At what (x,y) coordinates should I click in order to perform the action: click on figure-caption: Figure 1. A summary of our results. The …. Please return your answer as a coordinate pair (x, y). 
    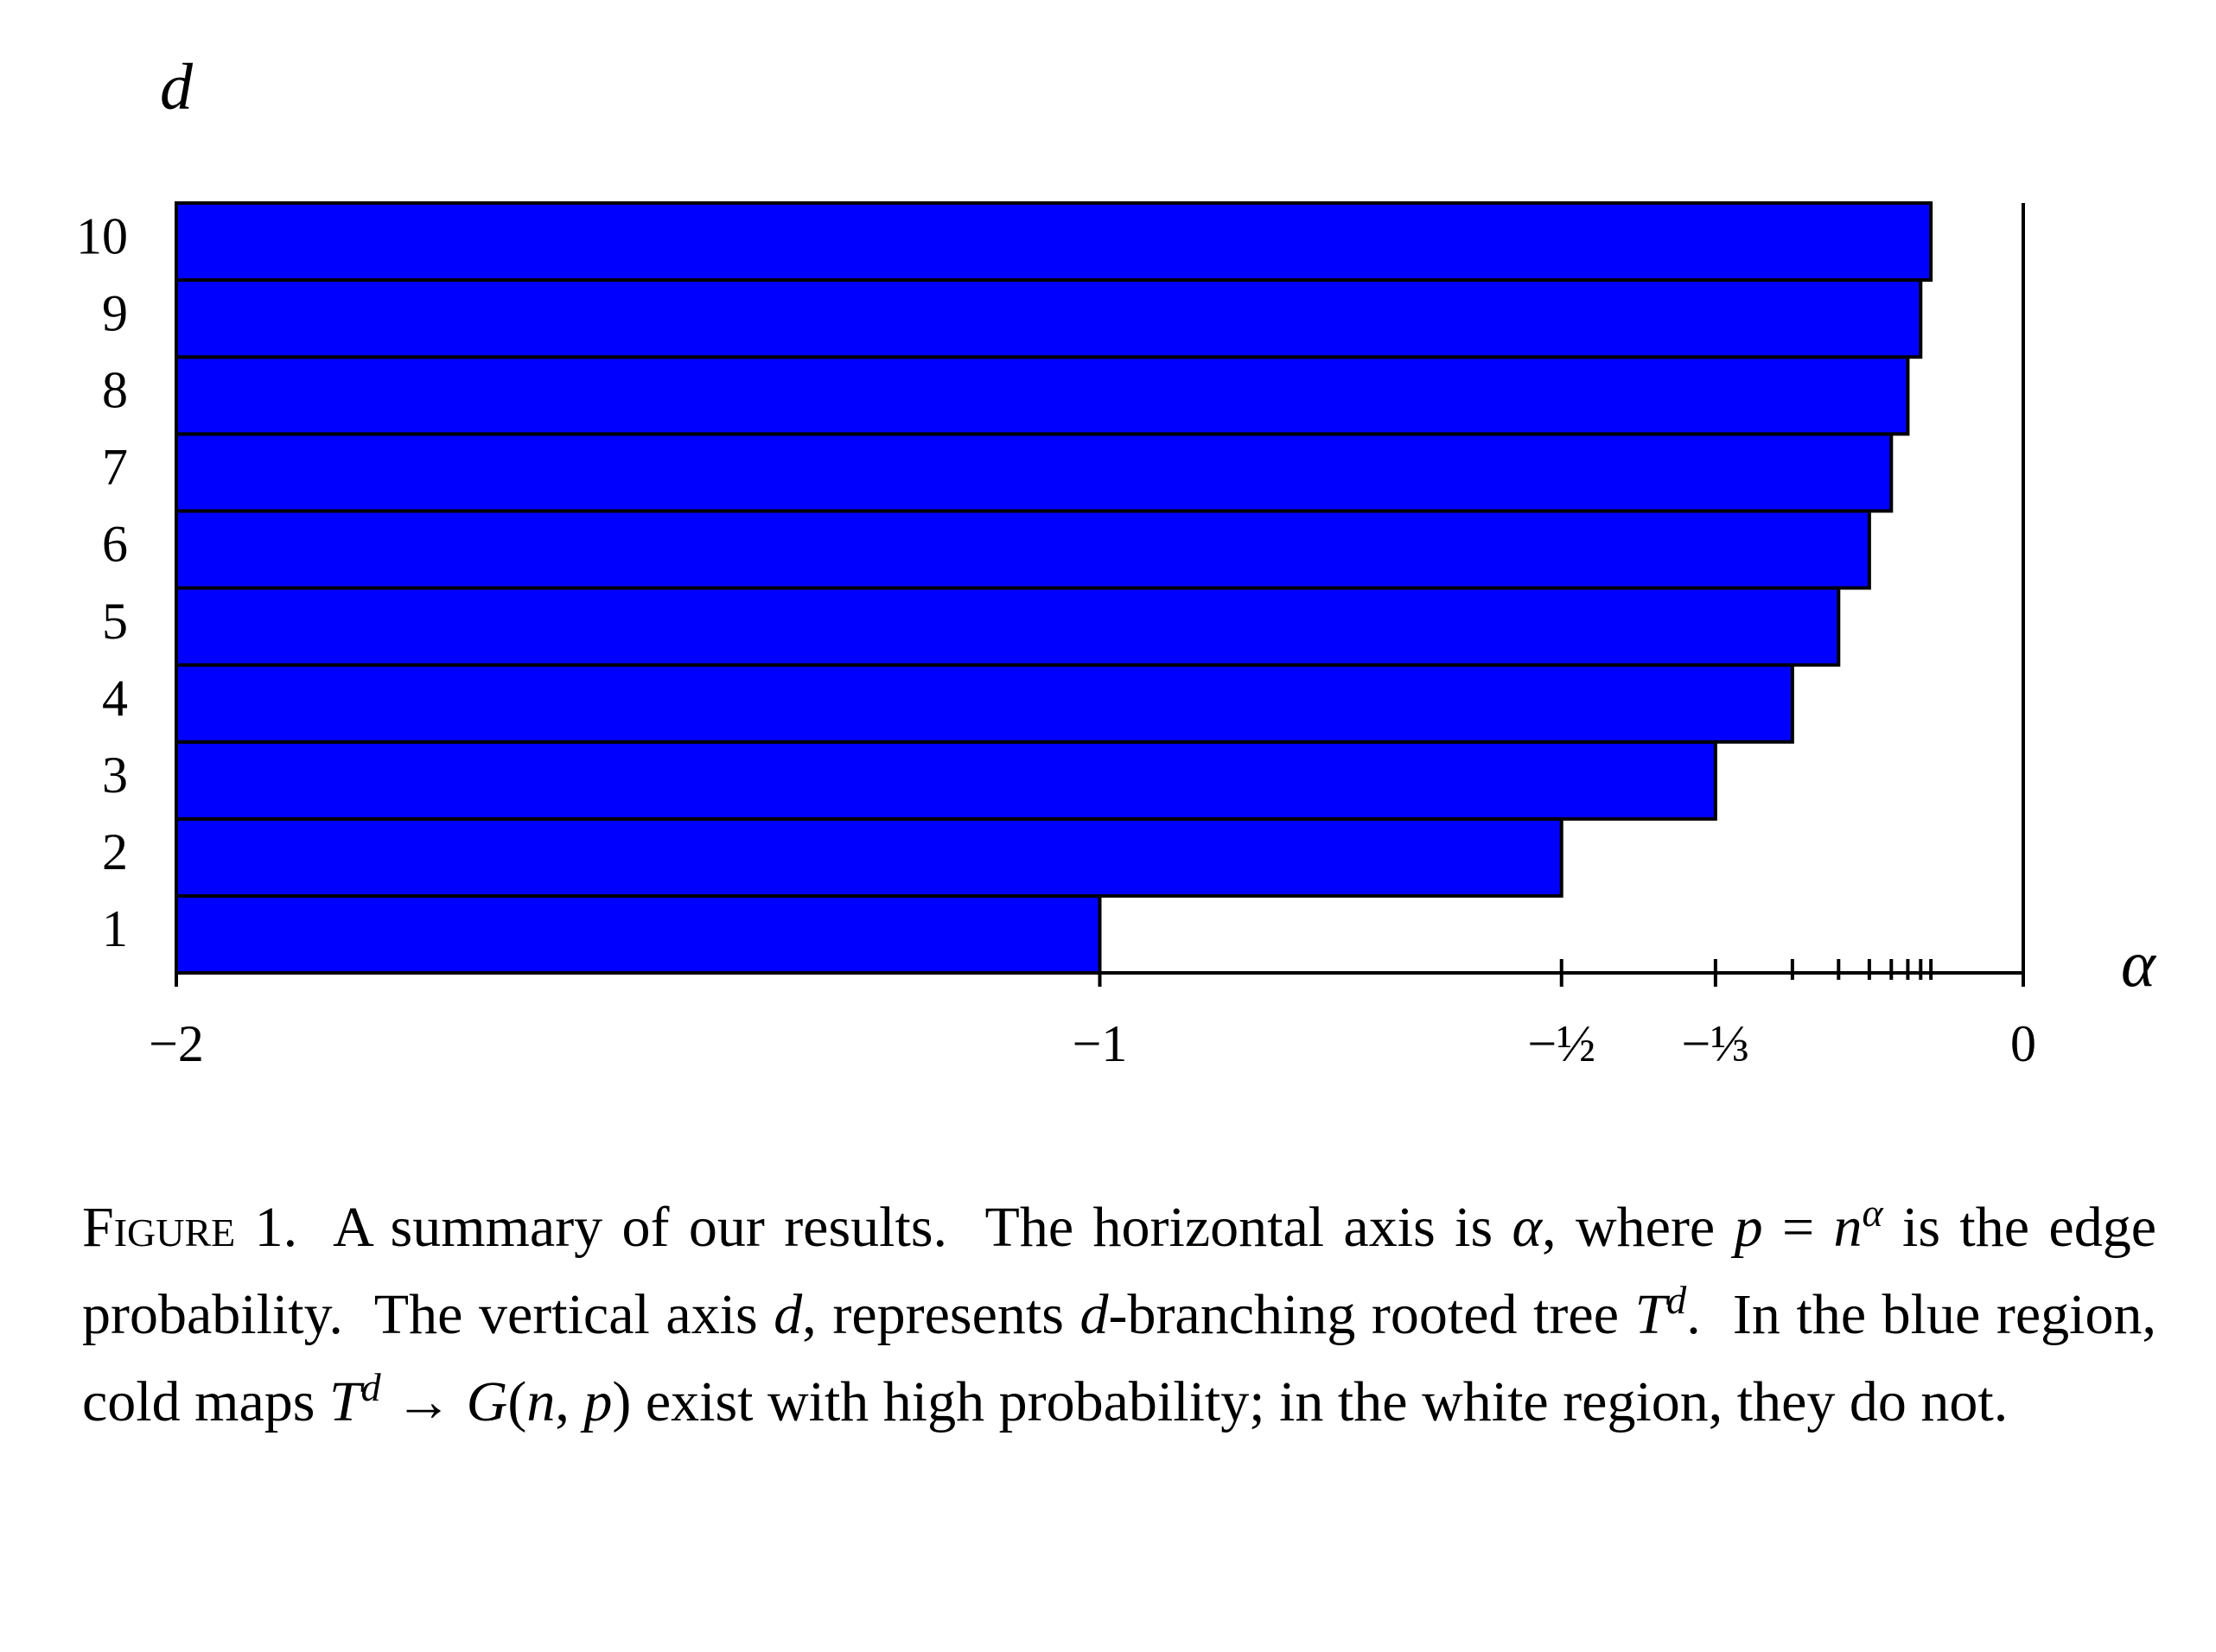
    Looking at the image, I should click on (1119, 1315).